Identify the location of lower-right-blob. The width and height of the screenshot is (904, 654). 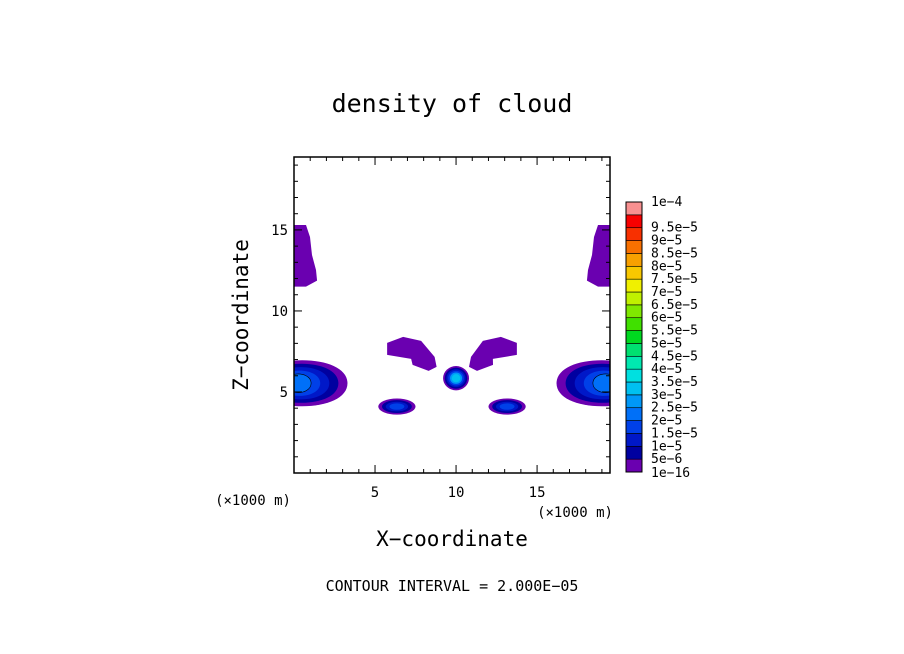
(507, 406).